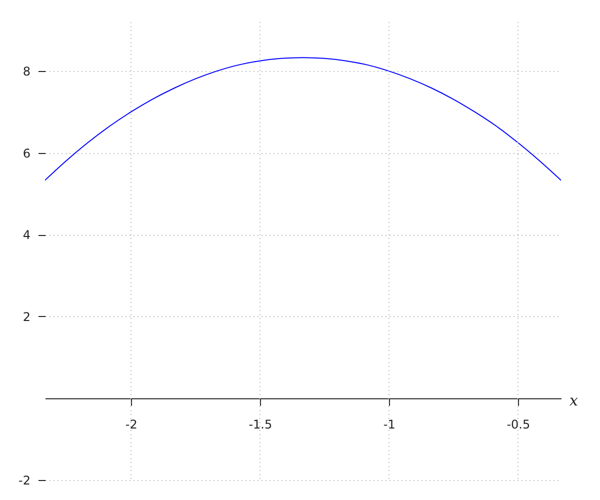 The image size is (600, 500). Describe the element at coordinates (389, 425) in the screenshot. I see `x-tick-label: -1` at that location.